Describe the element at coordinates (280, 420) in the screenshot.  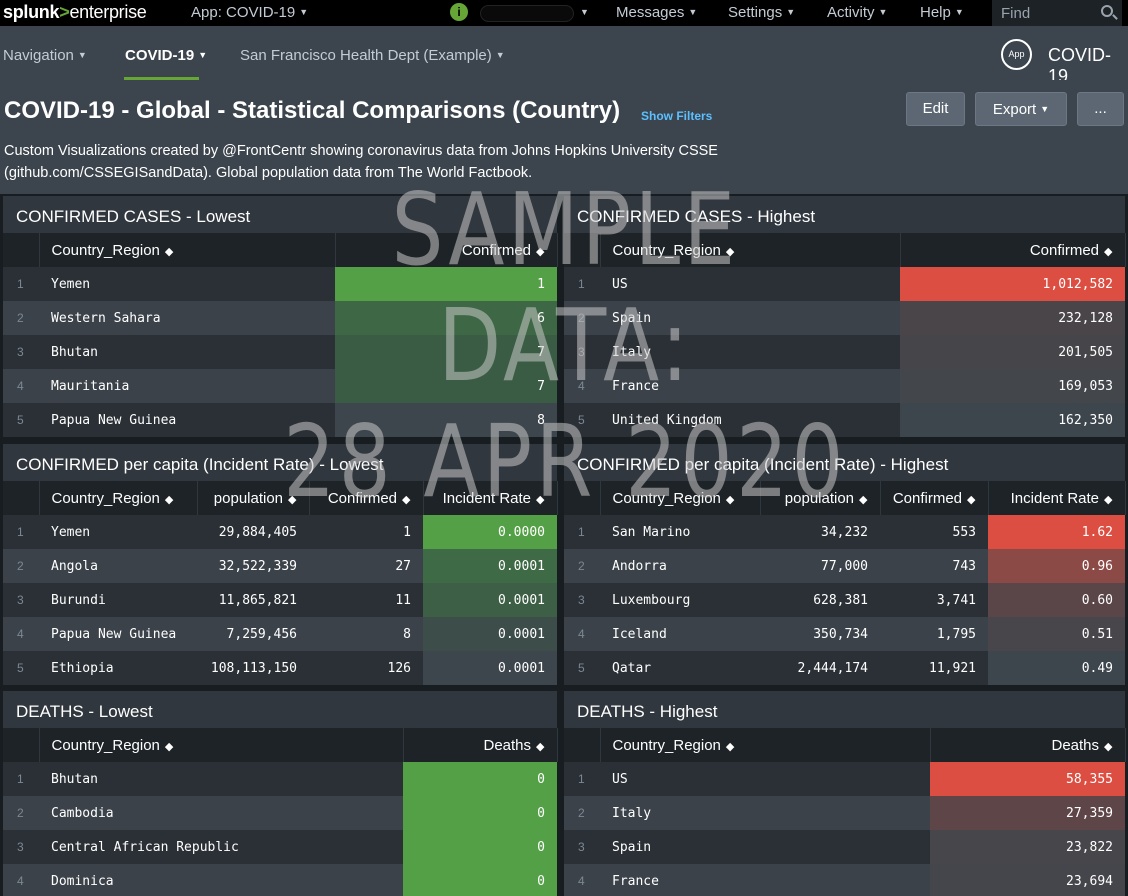
I see `table-row: 5 Papua New Guinea 8` at that location.